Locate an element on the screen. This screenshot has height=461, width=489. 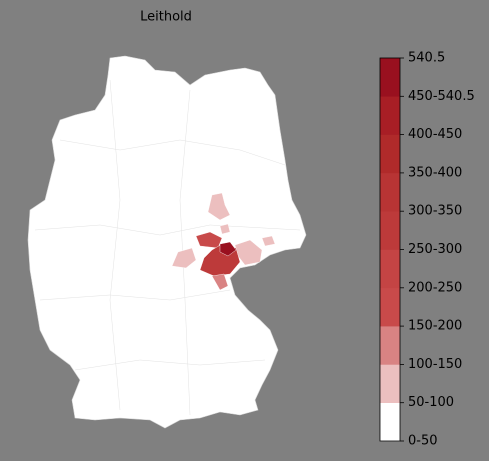
colorbar-label: 400-450 is located at coordinates (435, 134).